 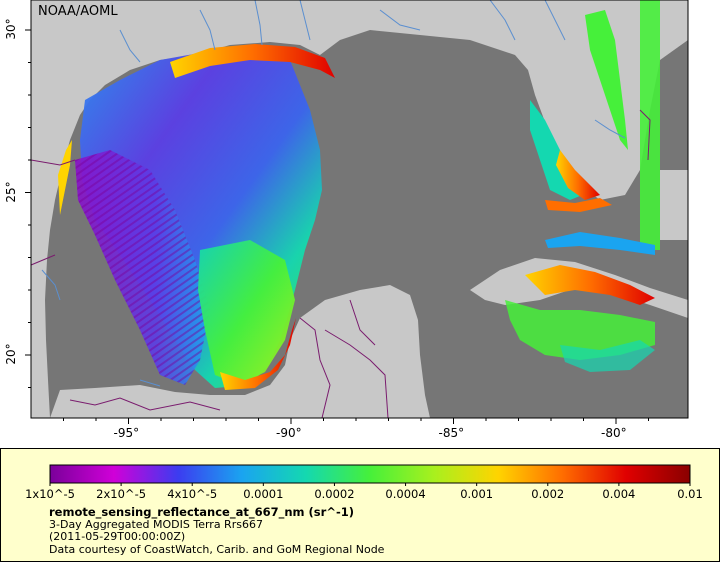 What do you see at coordinates (289, 433) in the screenshot?
I see `x-tick-label: -90°` at bounding box center [289, 433].